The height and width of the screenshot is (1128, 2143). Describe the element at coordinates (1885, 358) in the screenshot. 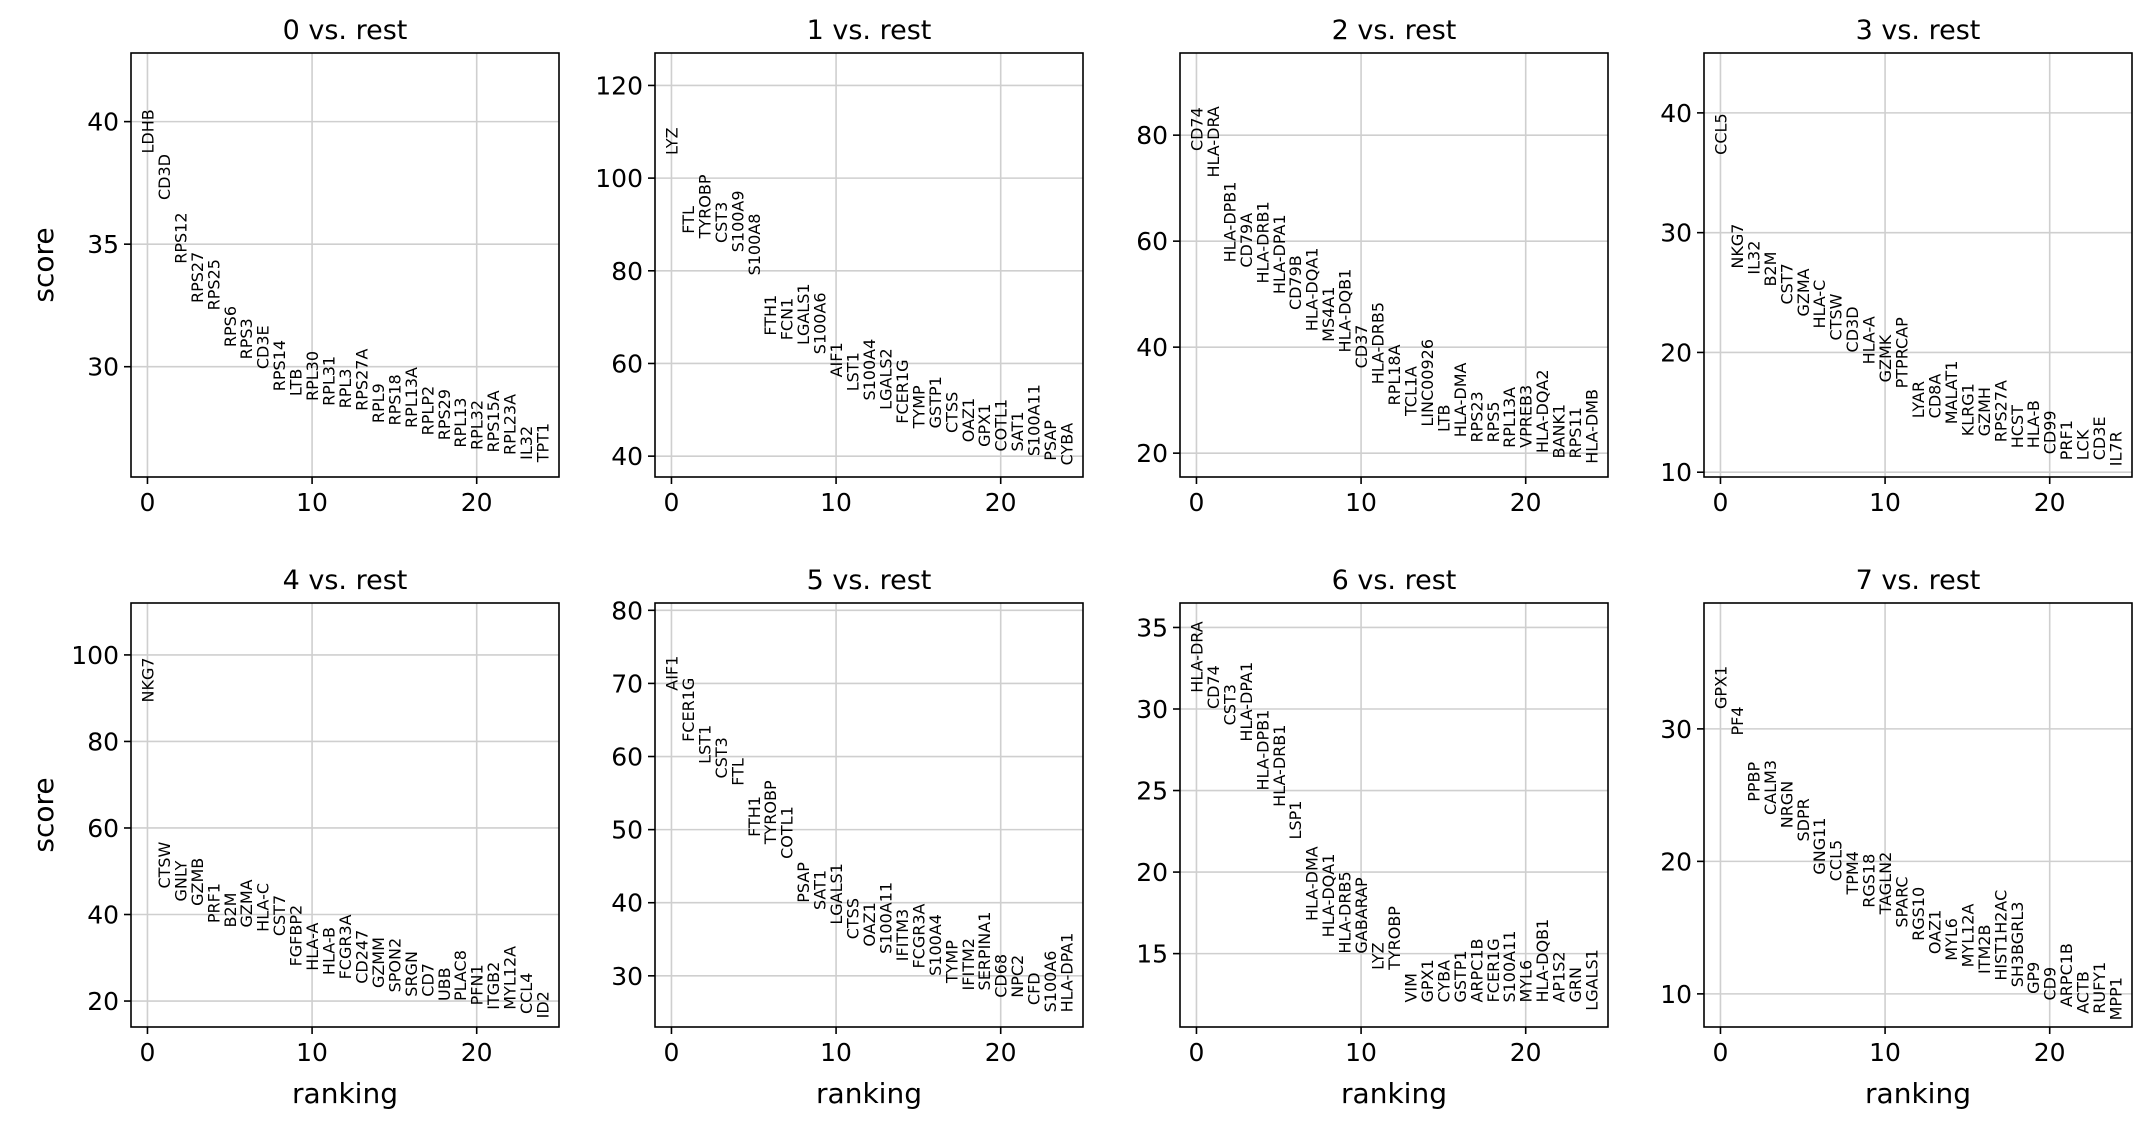

I see `gene-label: GZMK` at that location.